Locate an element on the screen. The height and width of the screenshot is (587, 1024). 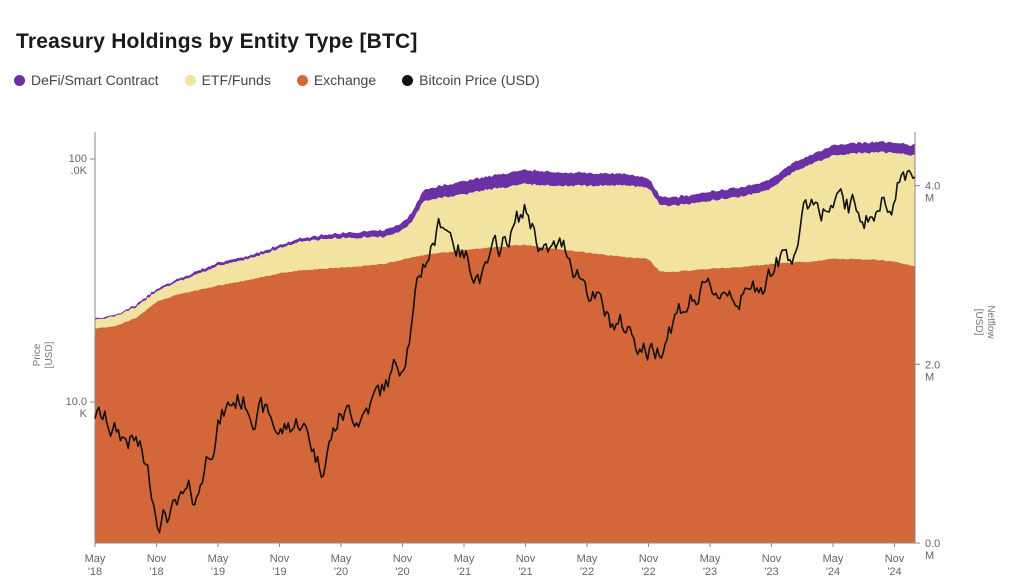
right-axis-title-line1: Netflow is located at coordinates (990, 322).